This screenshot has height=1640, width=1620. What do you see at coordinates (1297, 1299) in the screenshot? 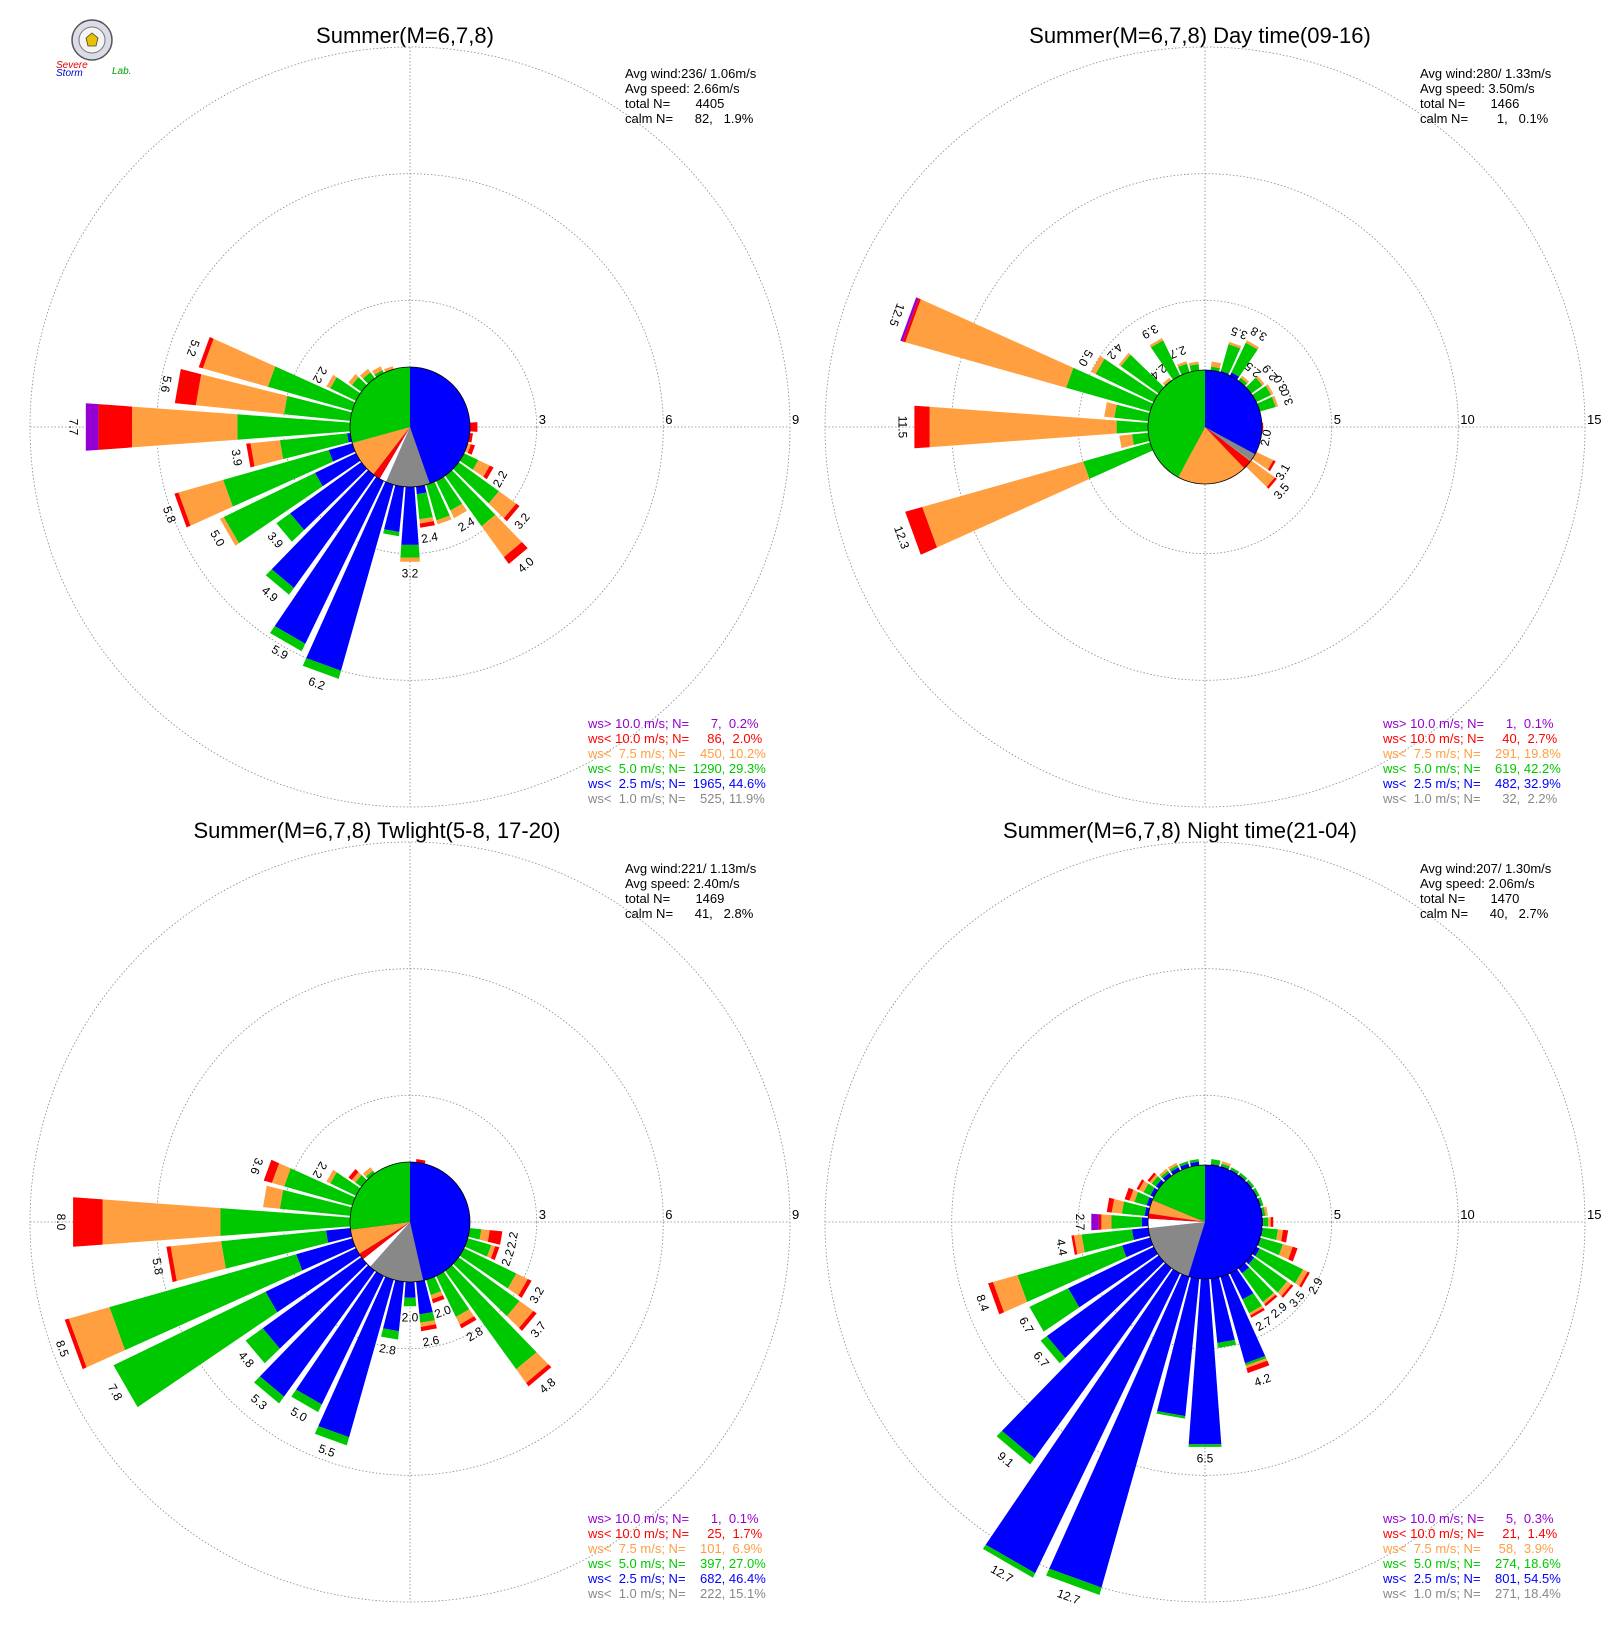
I see `bar-value-label: 3.5` at bounding box center [1297, 1299].